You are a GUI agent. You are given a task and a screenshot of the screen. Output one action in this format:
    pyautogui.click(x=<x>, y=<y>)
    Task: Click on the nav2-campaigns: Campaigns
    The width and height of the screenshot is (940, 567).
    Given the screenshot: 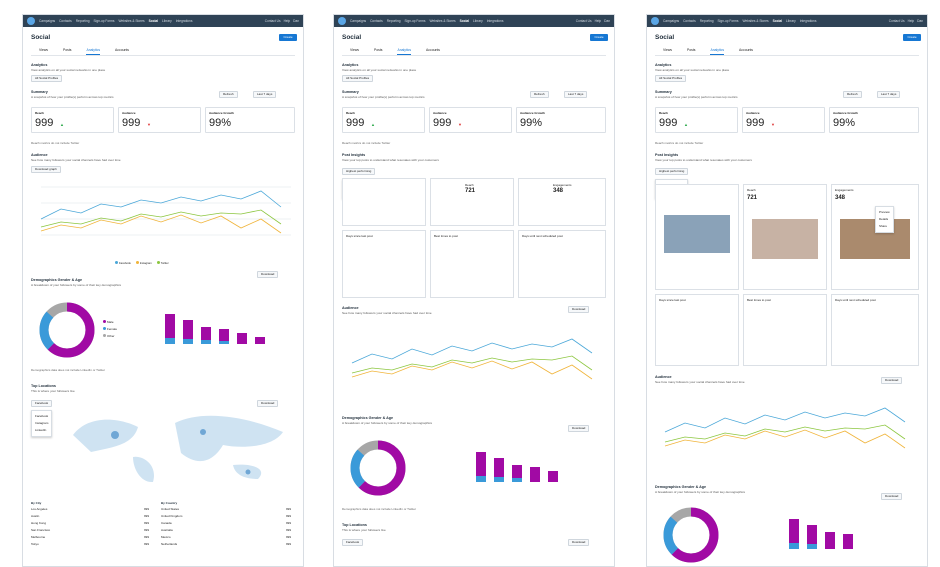 What is the action you would take?
    pyautogui.click(x=358, y=21)
    